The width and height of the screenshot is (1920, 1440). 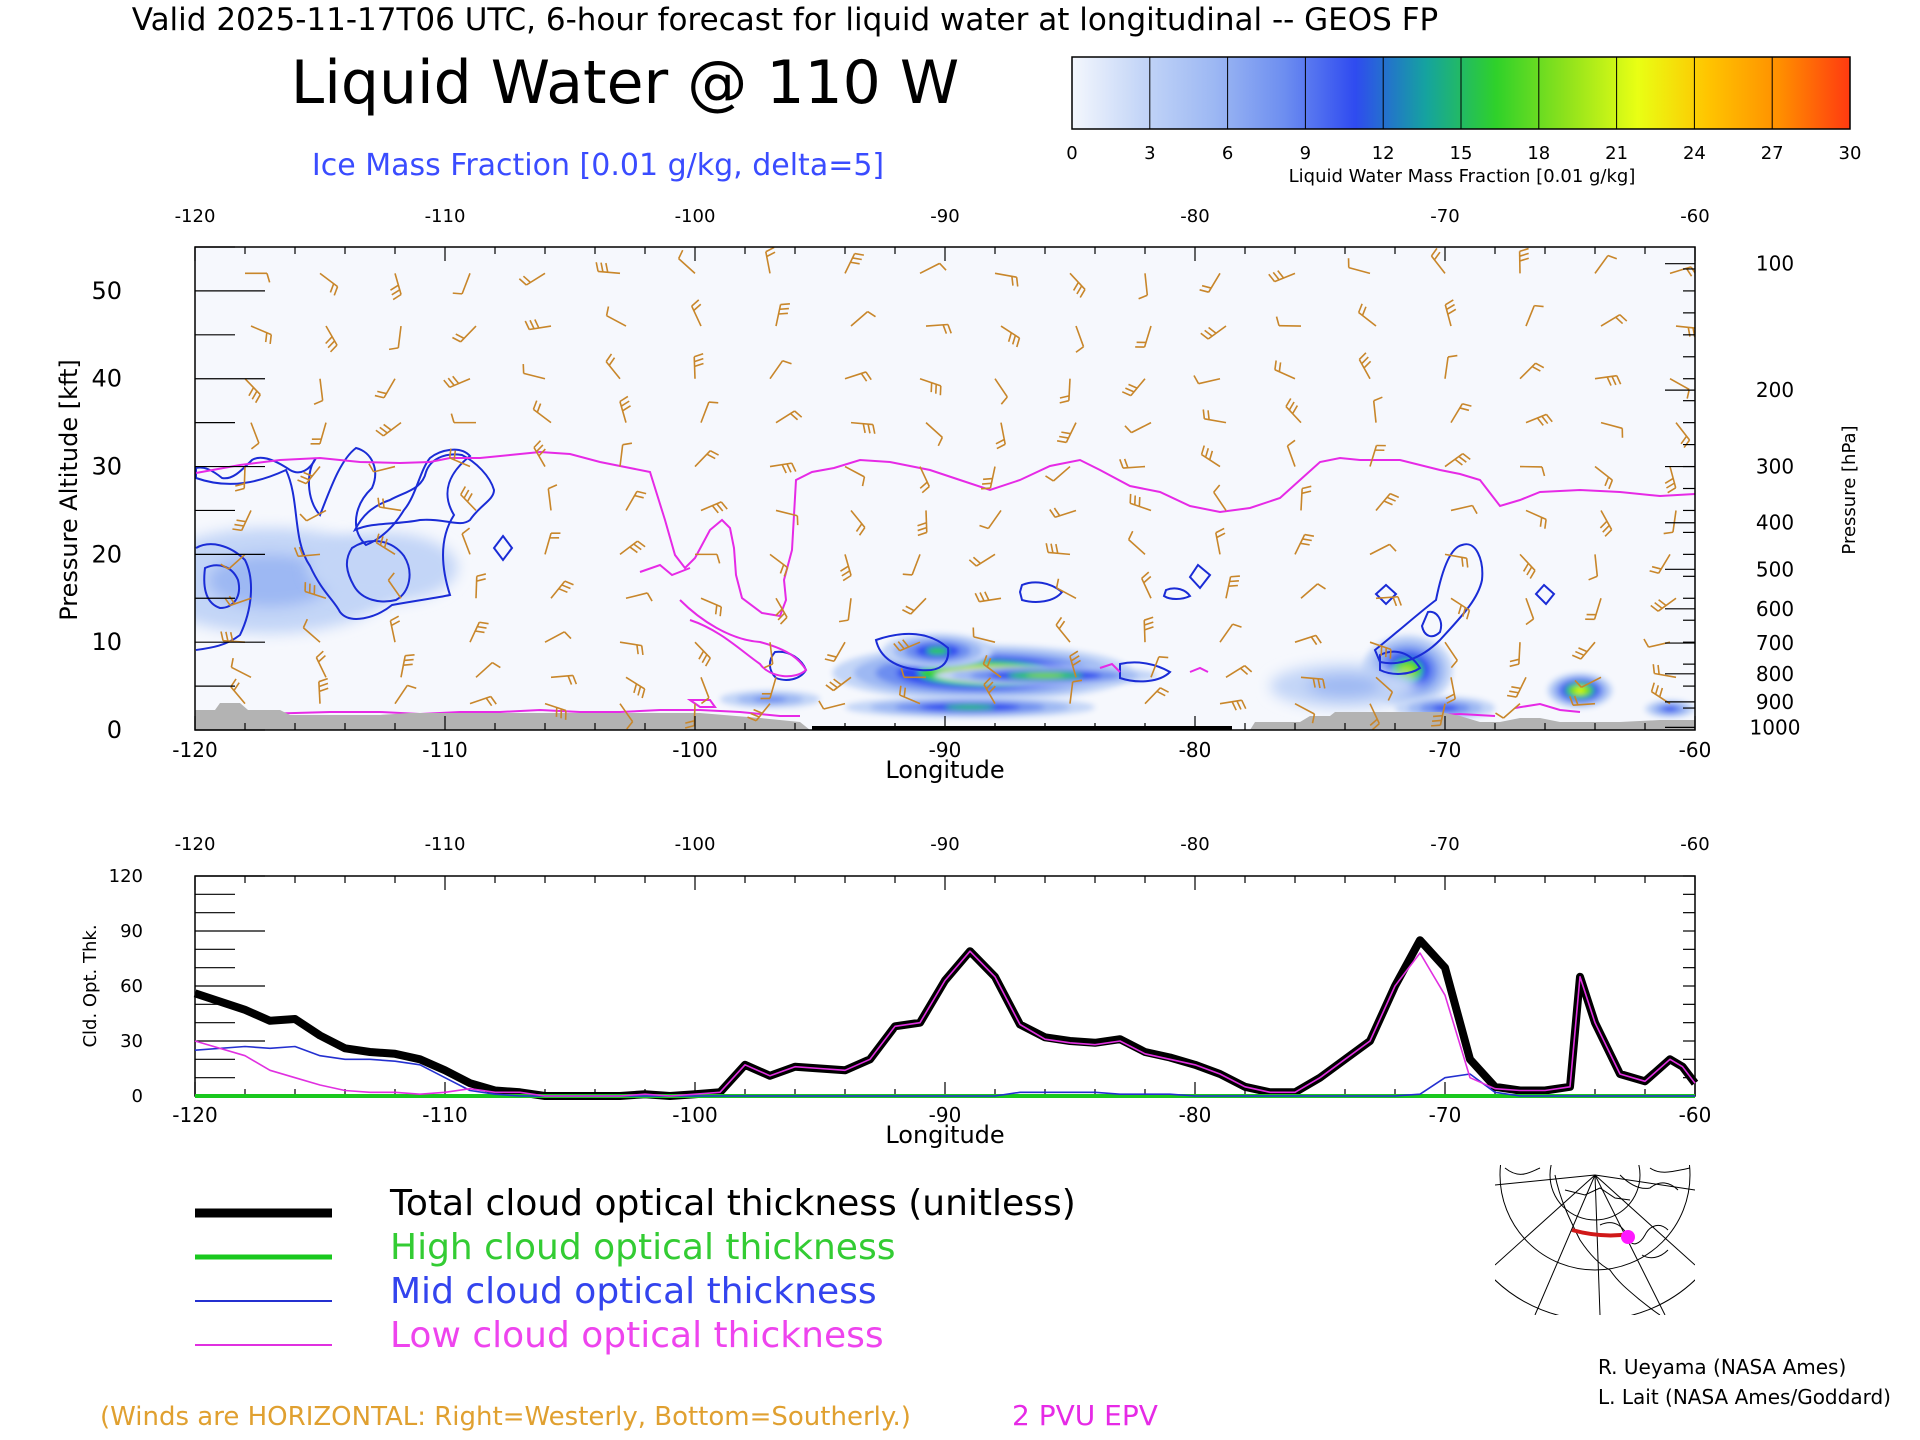 What do you see at coordinates (694, 750) in the screenshot?
I see `upper-x-tick-label: -100` at bounding box center [694, 750].